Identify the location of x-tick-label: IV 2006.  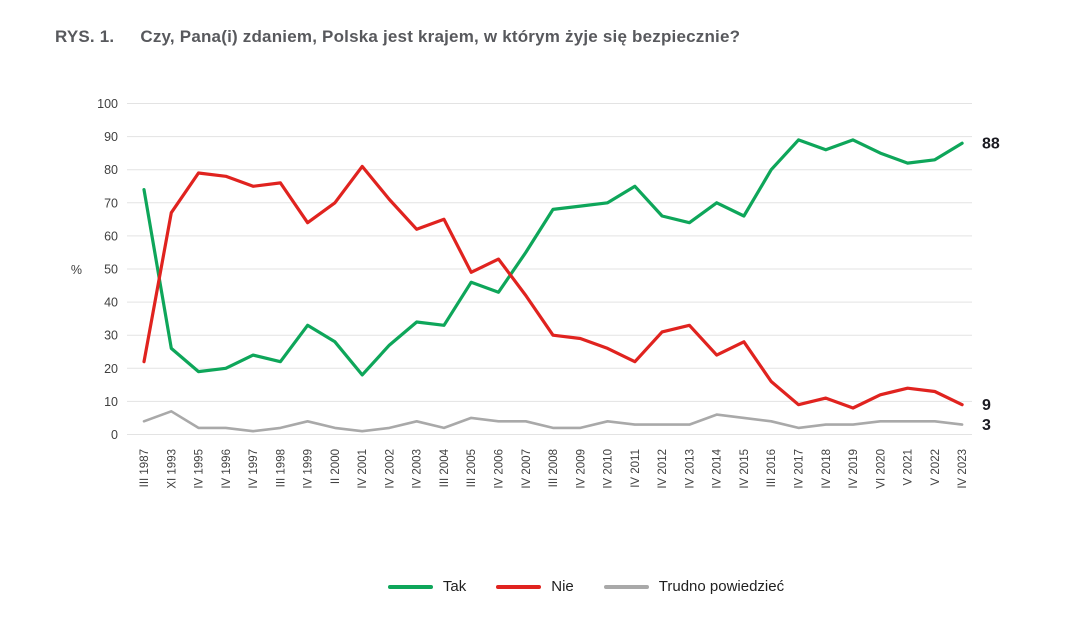
(500, 469).